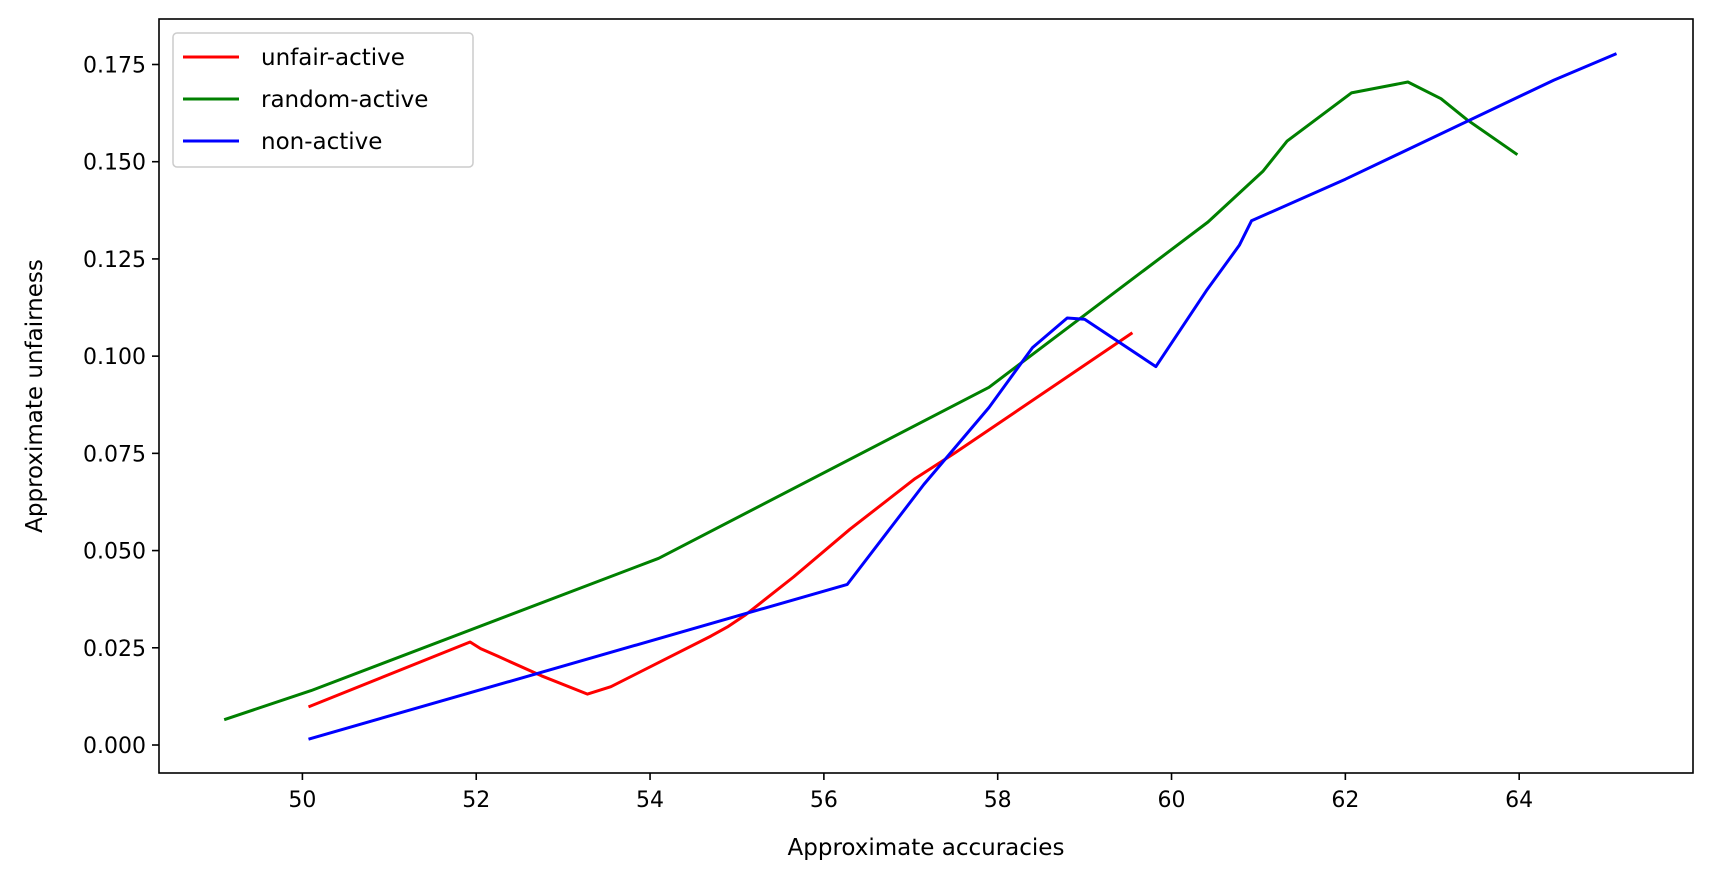  I want to click on y-tick-label: 0.025, so click(114, 649).